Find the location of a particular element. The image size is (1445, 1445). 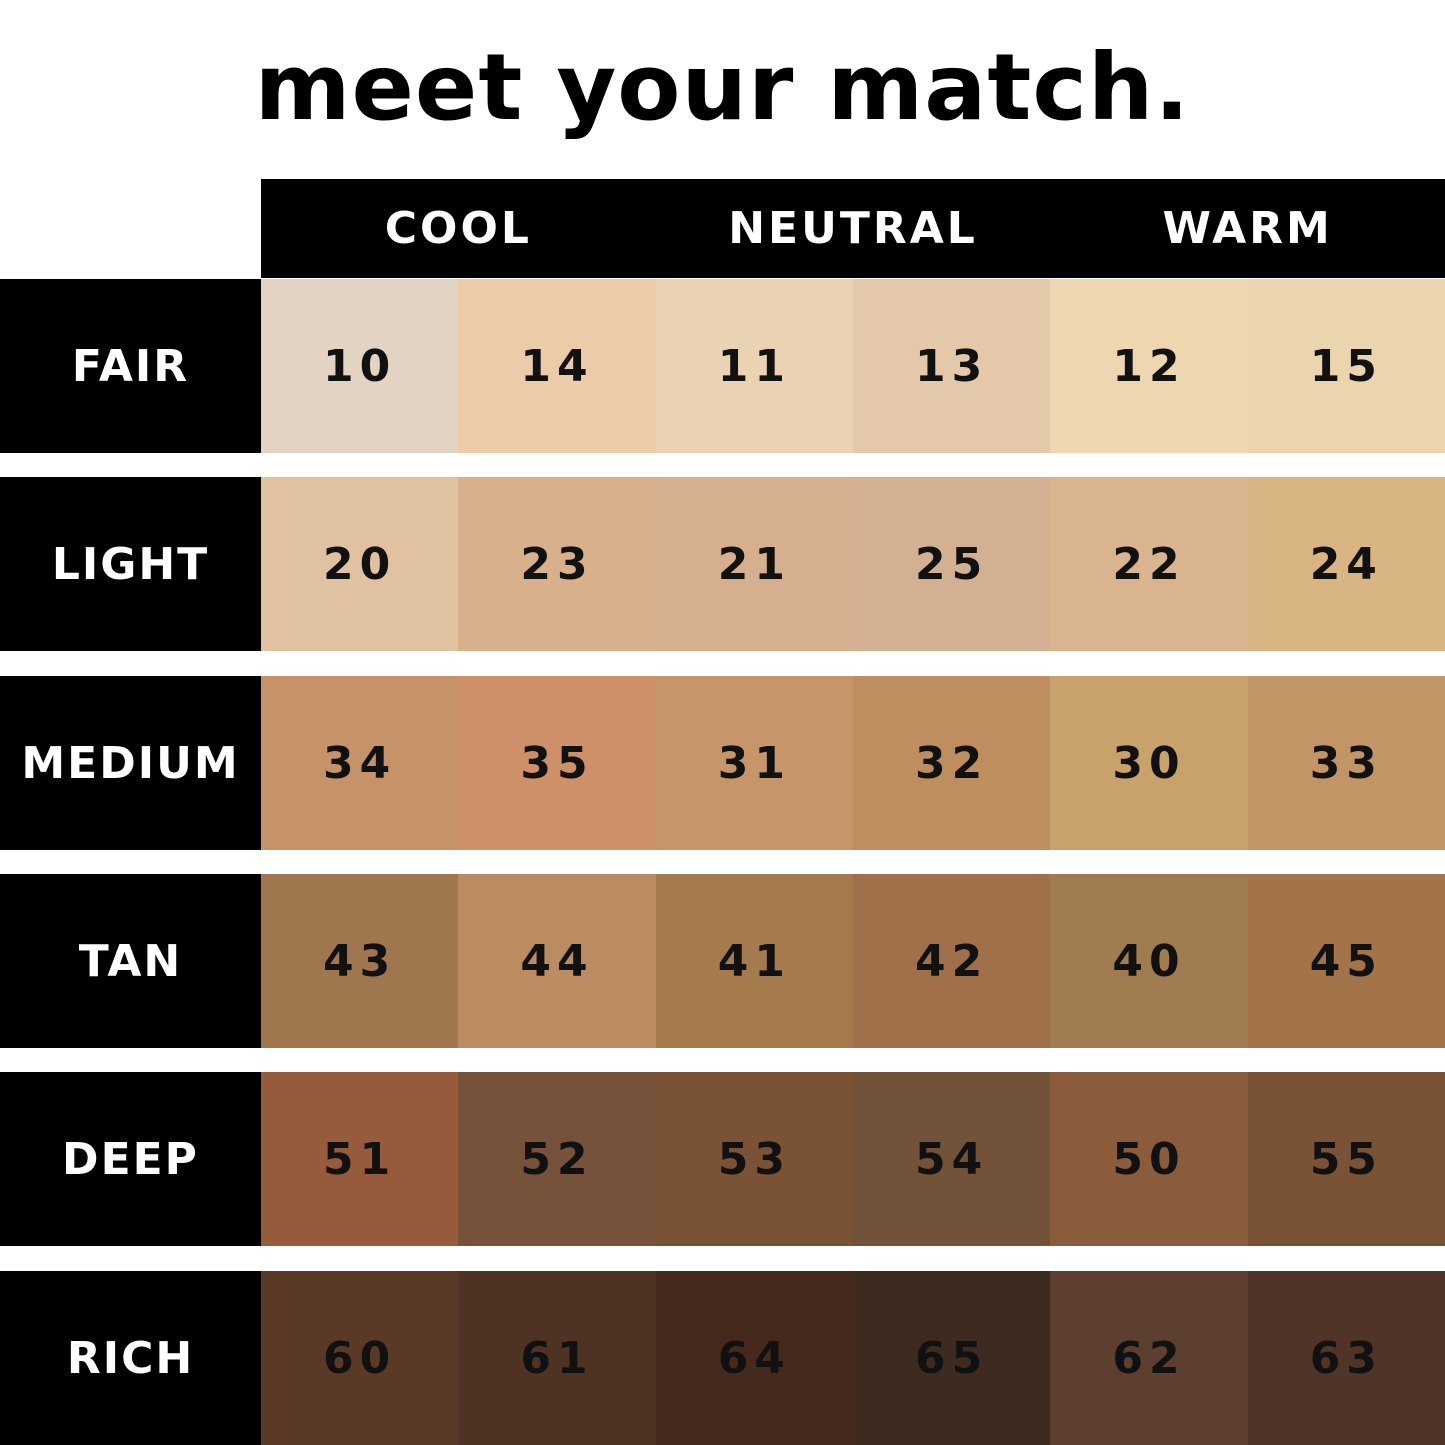

shade-swatch: 52 is located at coordinates (557, 1159).